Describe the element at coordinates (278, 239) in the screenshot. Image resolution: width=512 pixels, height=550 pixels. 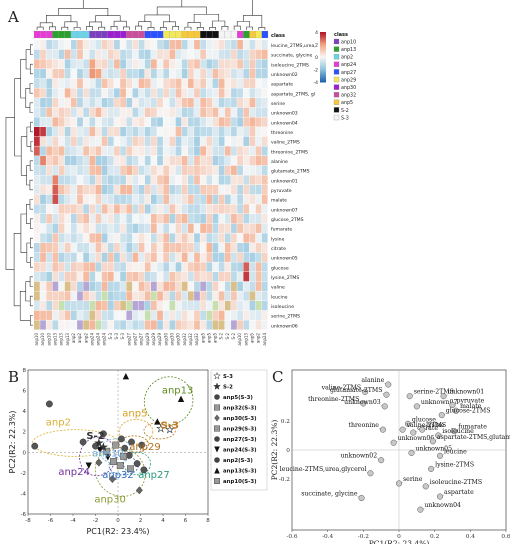
I see `row-label: lysine` at that location.